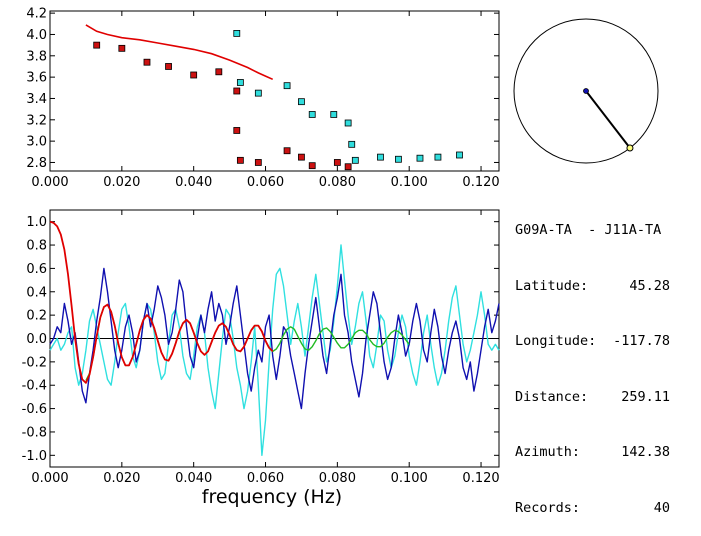  Describe the element at coordinates (592, 286) in the screenshot. I see `info-latitude: Latitude: 45.28` at that location.